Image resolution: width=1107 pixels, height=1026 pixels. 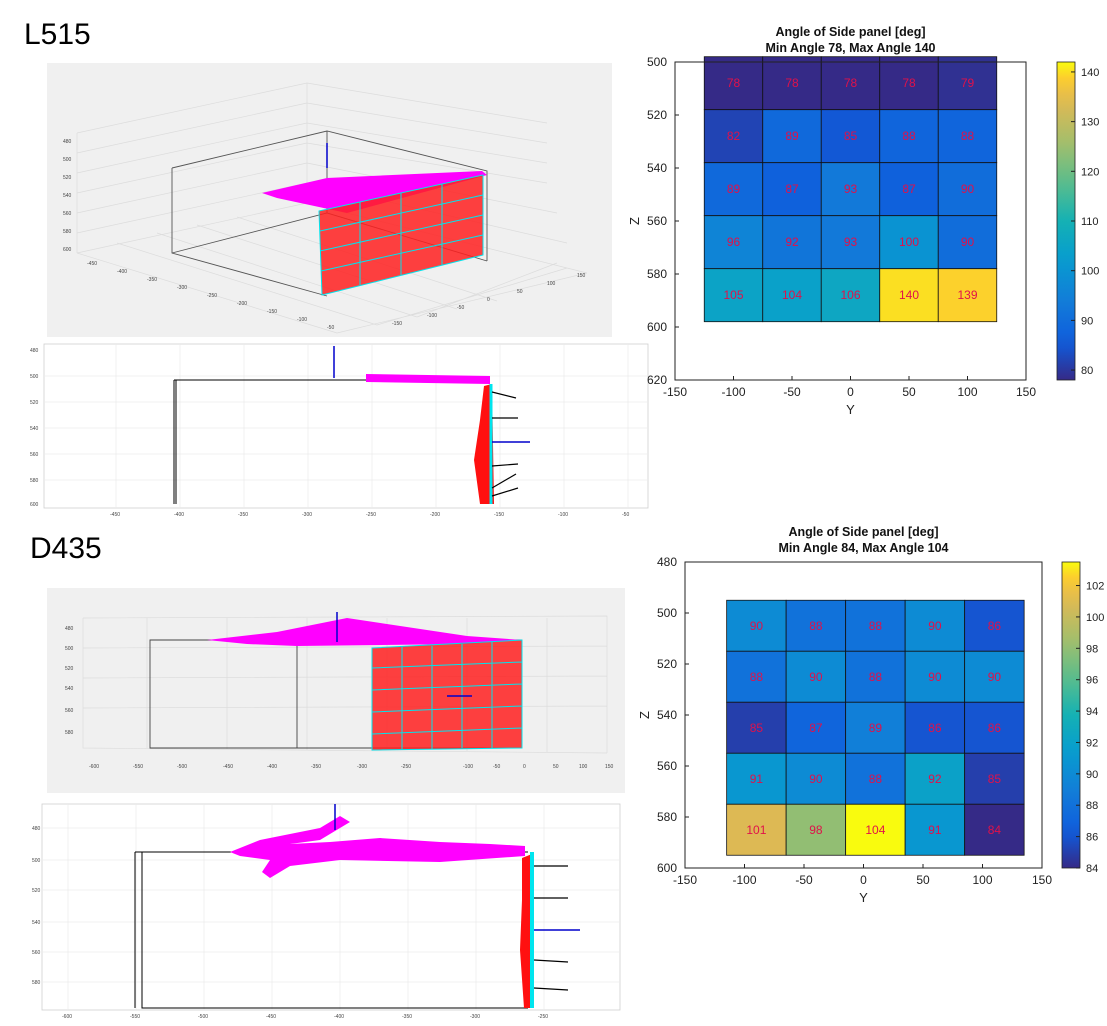 I want to click on x-axis-label: Y, so click(x=863, y=897).